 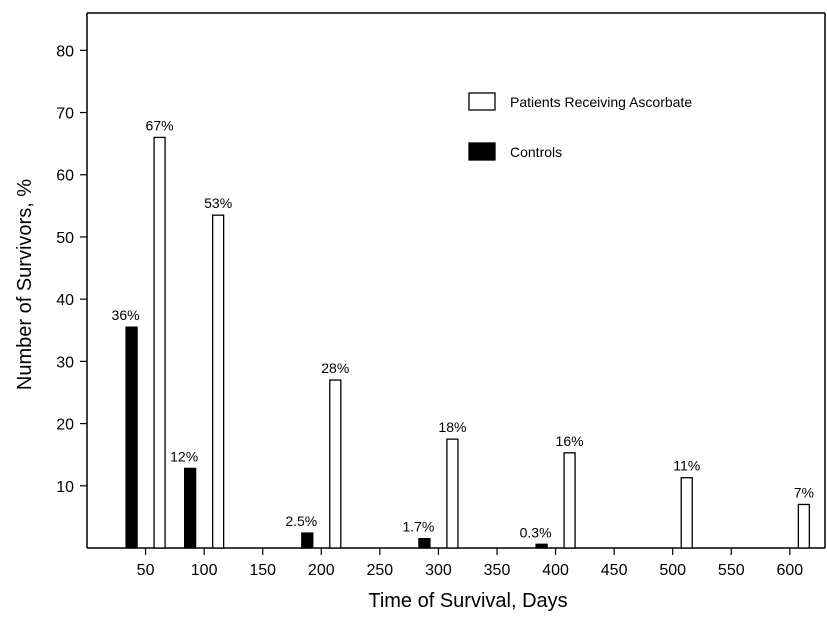 What do you see at coordinates (65, 487) in the screenshot?
I see `y-tick-label: 10` at bounding box center [65, 487].